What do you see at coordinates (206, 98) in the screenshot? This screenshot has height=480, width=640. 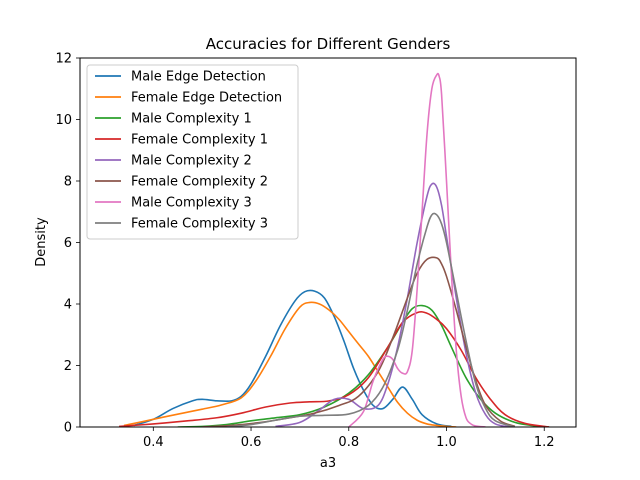 I see `legend-label: Female Edge Detection` at bounding box center [206, 98].